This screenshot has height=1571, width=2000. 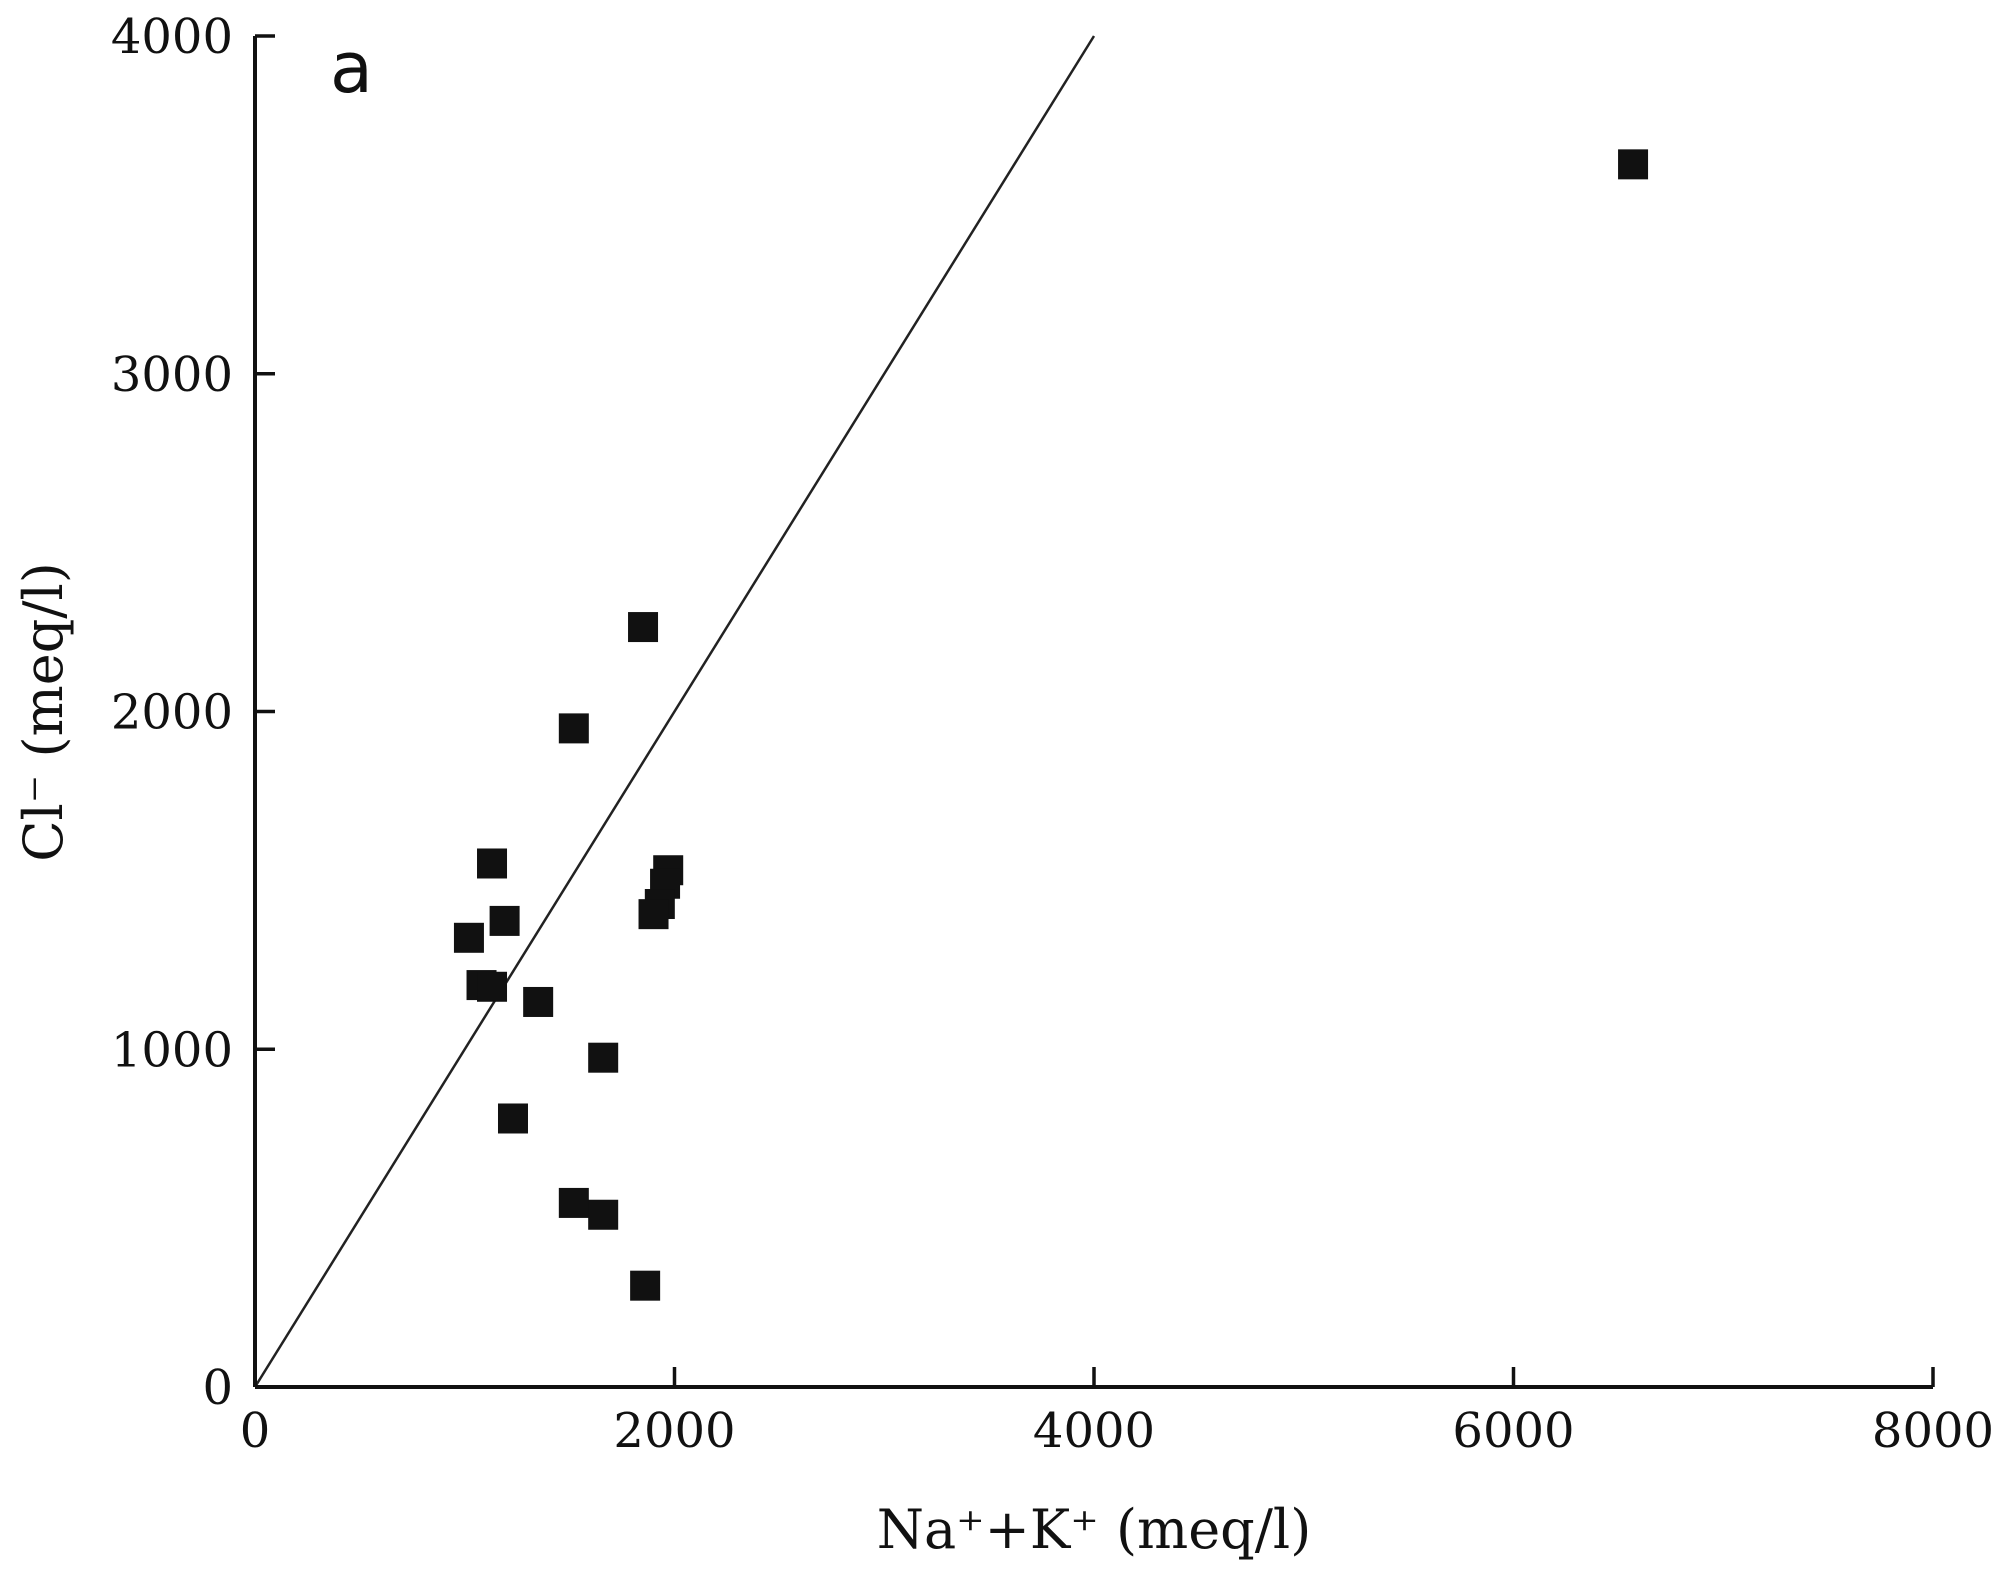 I want to click on x-axis-title: Na⁺+K⁺ (meq/l), so click(x=1094, y=1529).